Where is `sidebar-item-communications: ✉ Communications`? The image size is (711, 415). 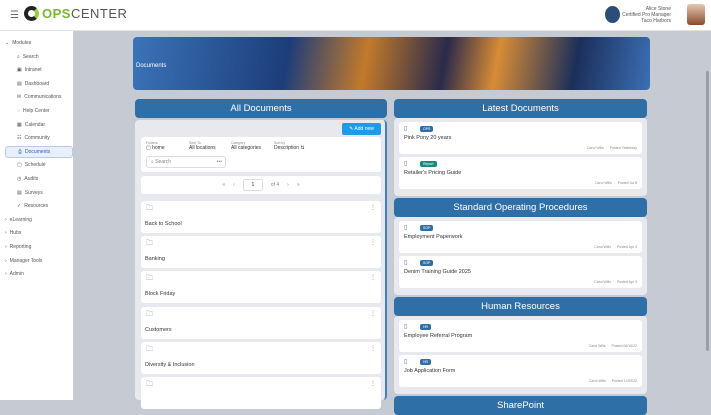 sidebar-item-communications: ✉ Communications is located at coordinates (39, 97).